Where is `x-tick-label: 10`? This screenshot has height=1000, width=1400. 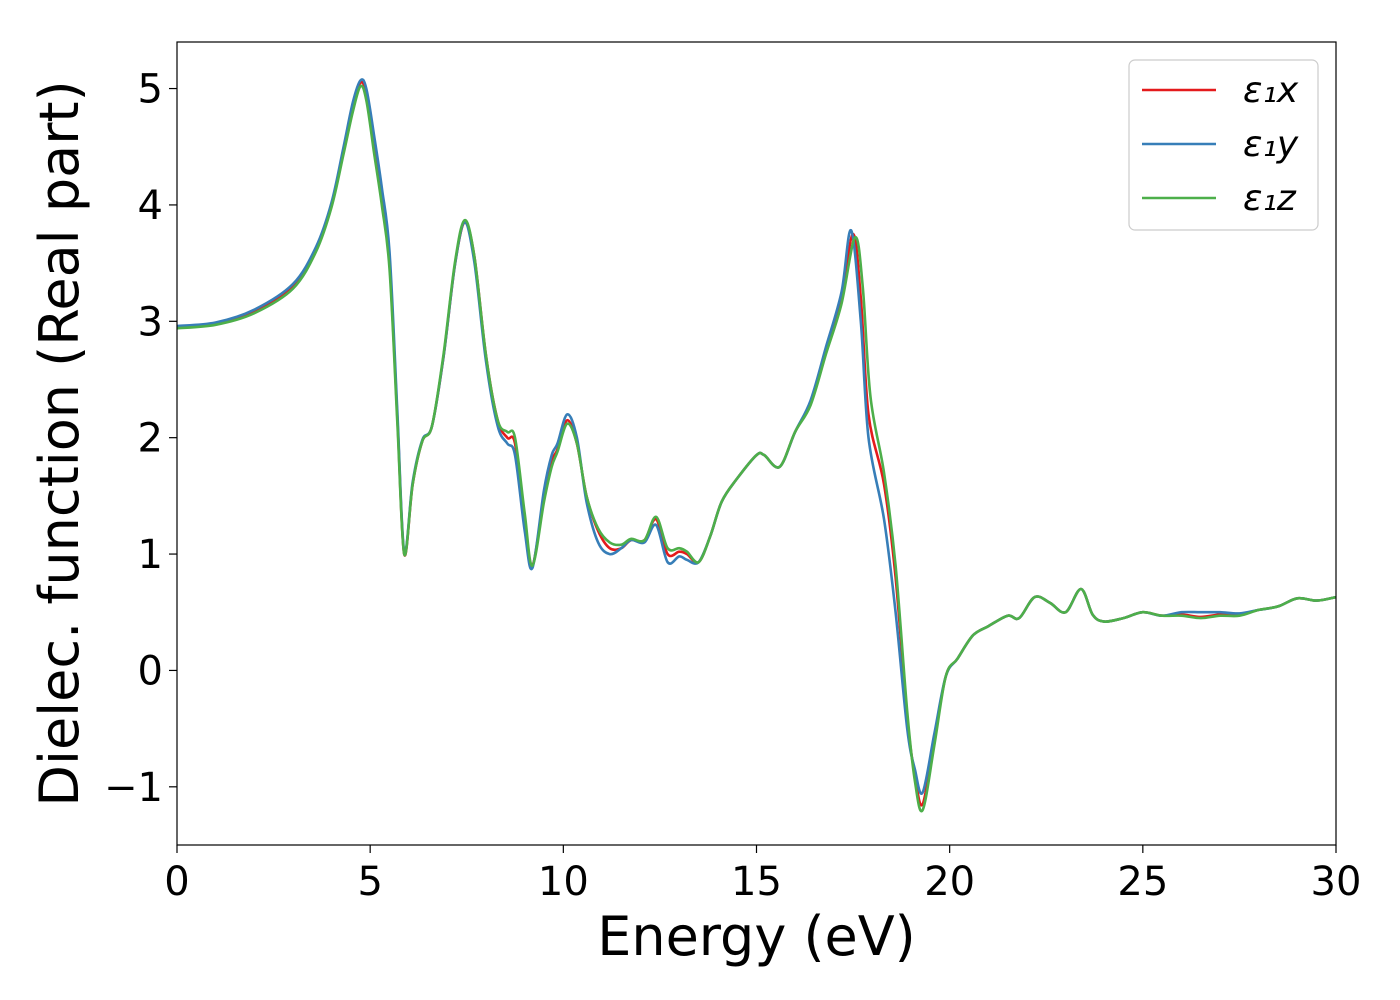
x-tick-label: 10 is located at coordinates (563, 882).